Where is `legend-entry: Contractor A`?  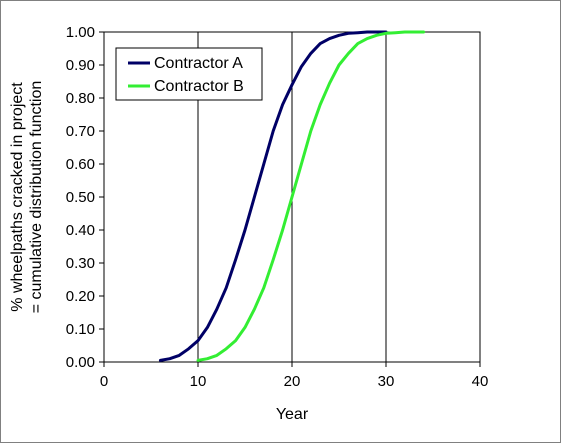 legend-entry: Contractor A is located at coordinates (198, 63).